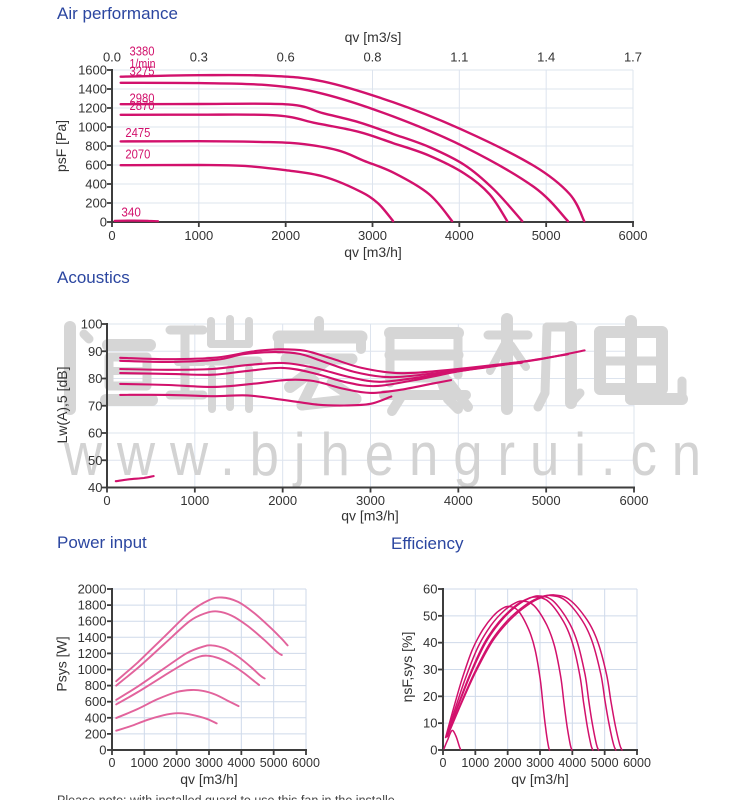 The width and height of the screenshot is (750, 800). What do you see at coordinates (199, 57) in the screenshot?
I see `svg-text: 0.3` at bounding box center [199, 57].